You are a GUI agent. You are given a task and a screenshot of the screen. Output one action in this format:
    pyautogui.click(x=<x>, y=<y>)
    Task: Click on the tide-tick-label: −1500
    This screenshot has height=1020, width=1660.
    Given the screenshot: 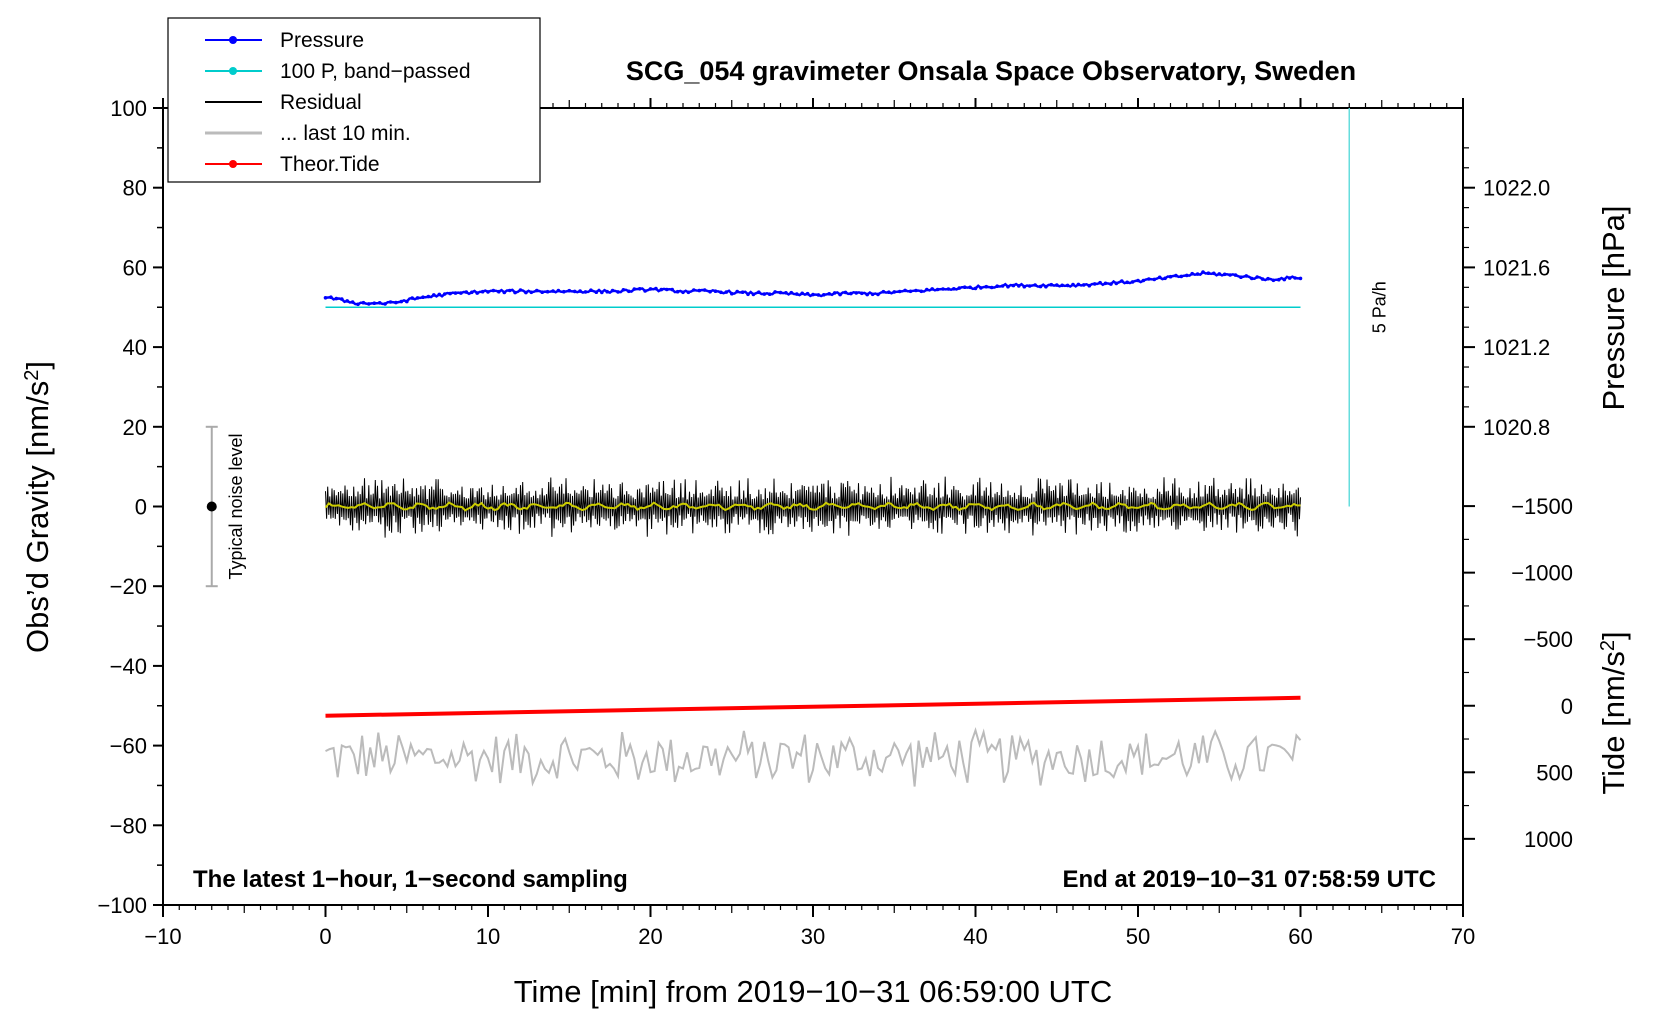 What is the action you would take?
    pyautogui.click(x=1542, y=506)
    